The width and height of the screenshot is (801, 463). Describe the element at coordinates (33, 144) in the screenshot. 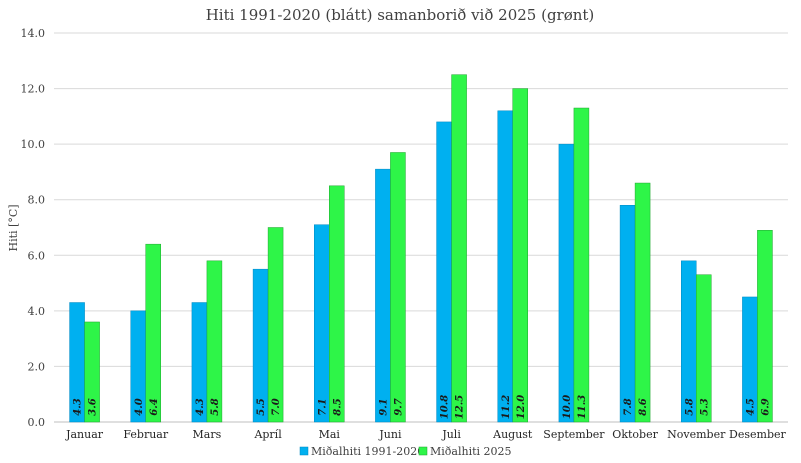

I see `y-tick-label: 10.0` at that location.